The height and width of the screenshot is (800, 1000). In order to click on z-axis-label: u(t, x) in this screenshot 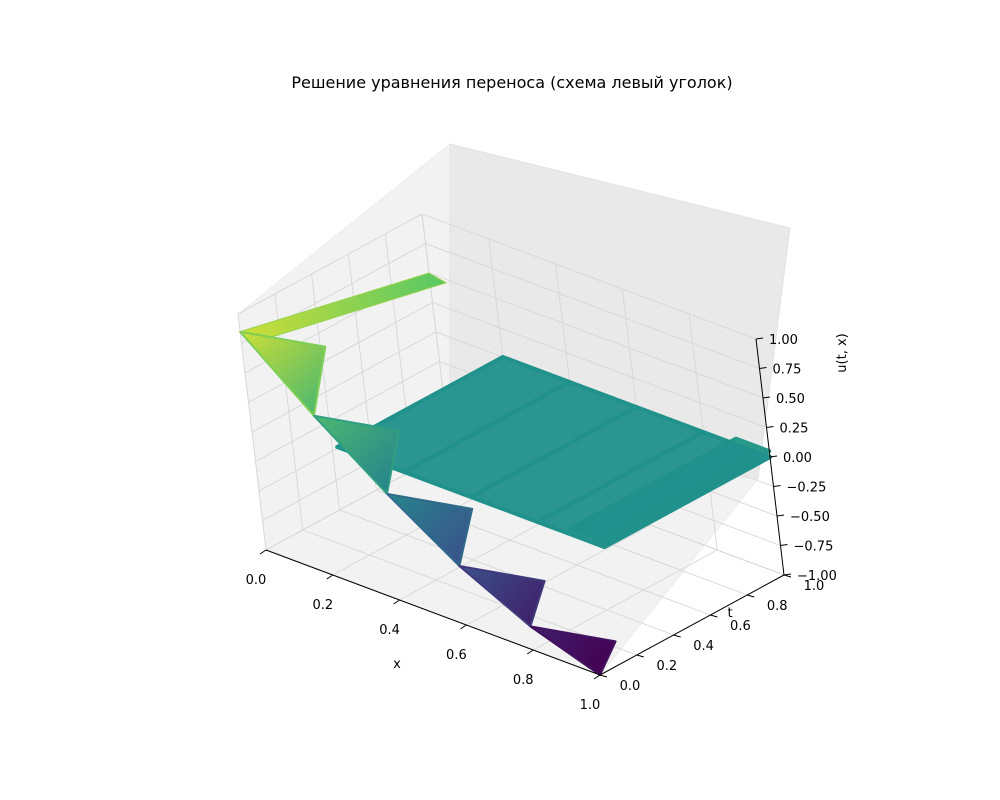, I will do `click(842, 352)`.